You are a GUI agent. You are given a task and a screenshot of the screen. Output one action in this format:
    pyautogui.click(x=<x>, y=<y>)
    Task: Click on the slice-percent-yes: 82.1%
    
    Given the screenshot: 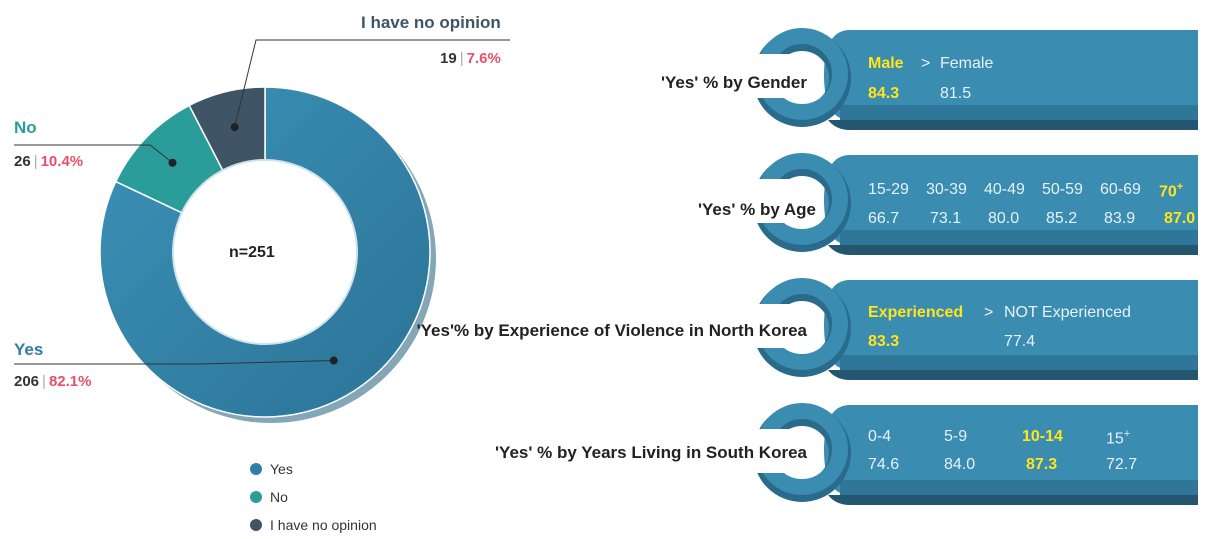 What is the action you would take?
    pyautogui.click(x=70, y=381)
    